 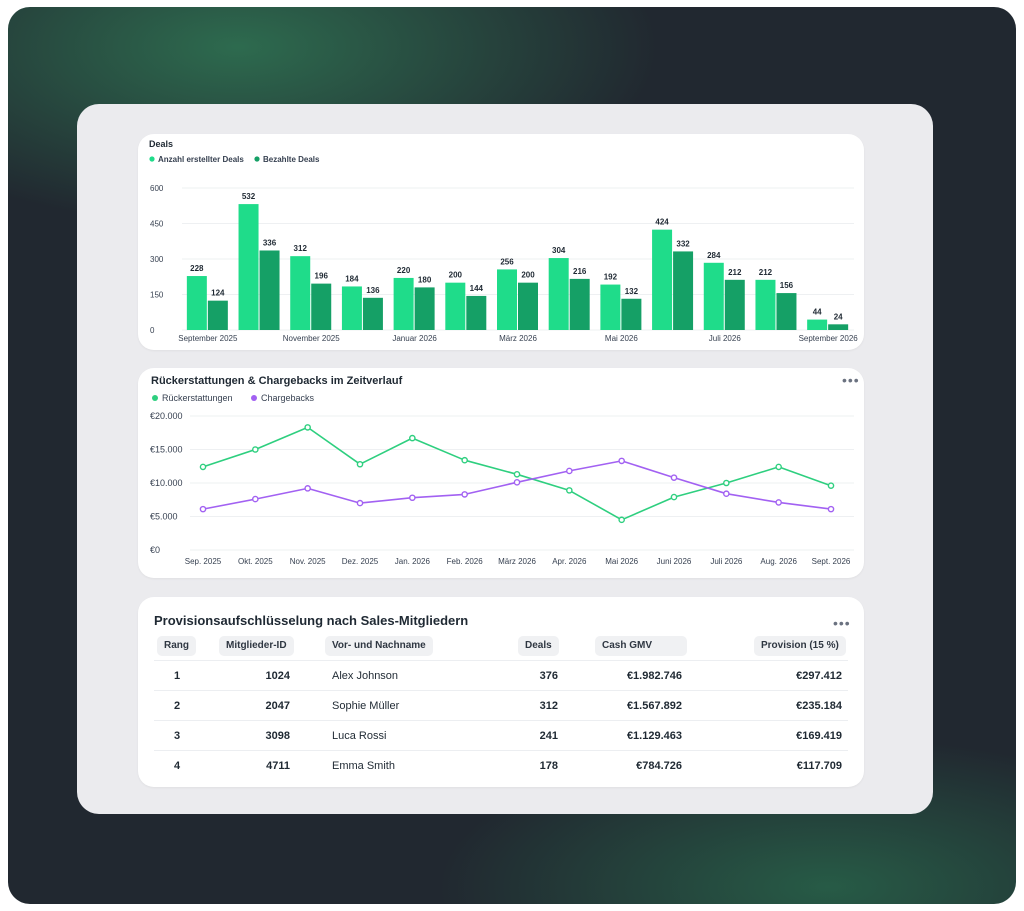 I want to click on x-tick-label: Jan. 2026, so click(x=413, y=561).